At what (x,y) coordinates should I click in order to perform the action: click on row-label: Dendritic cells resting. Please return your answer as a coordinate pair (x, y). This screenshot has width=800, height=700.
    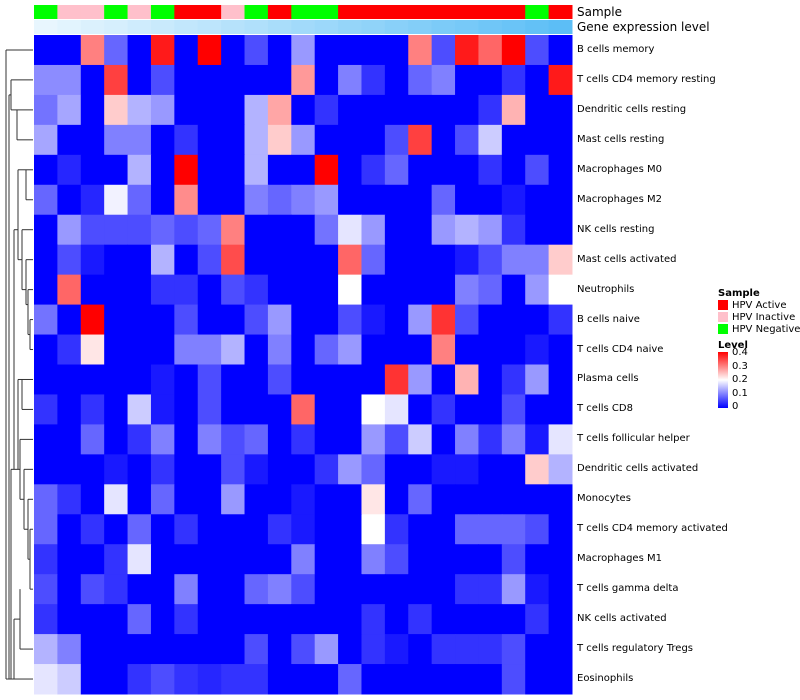
    Looking at the image, I should click on (632, 109).